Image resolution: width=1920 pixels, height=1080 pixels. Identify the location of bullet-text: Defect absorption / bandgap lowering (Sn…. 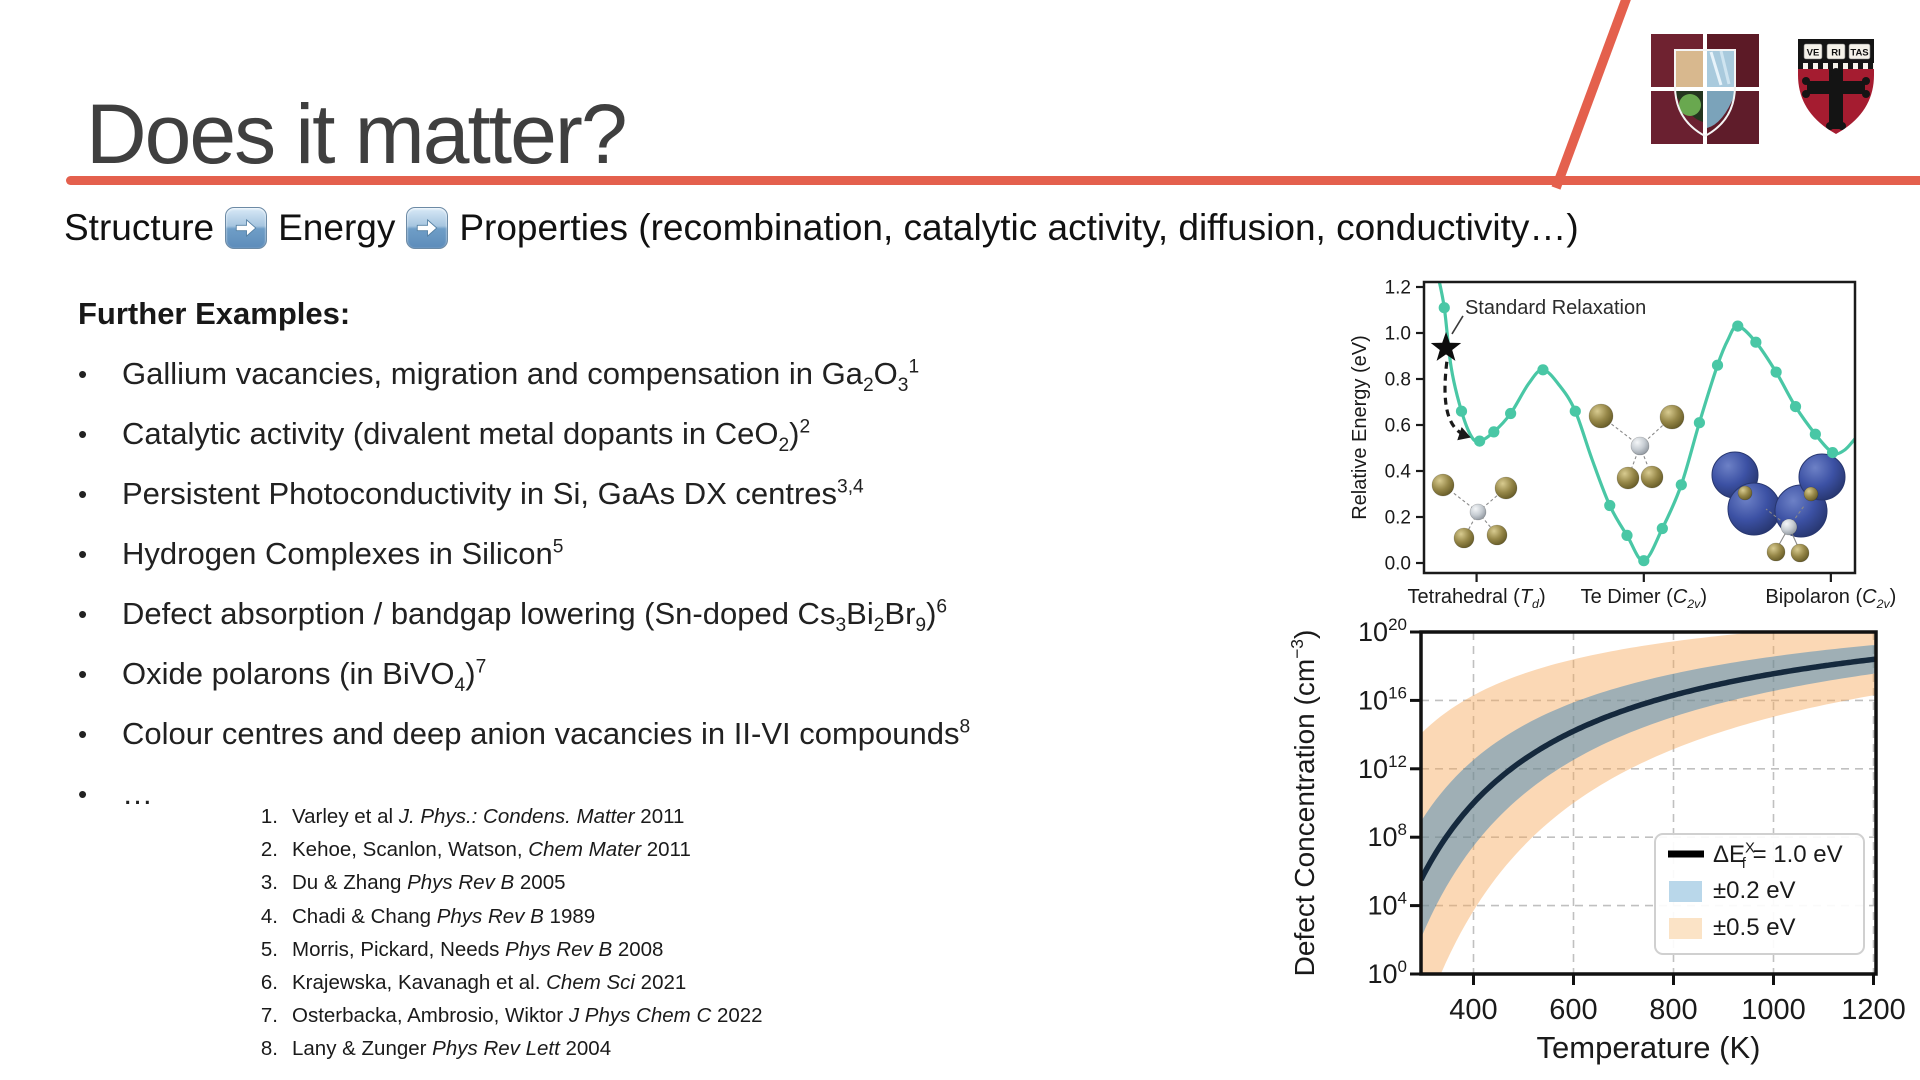
(535, 616).